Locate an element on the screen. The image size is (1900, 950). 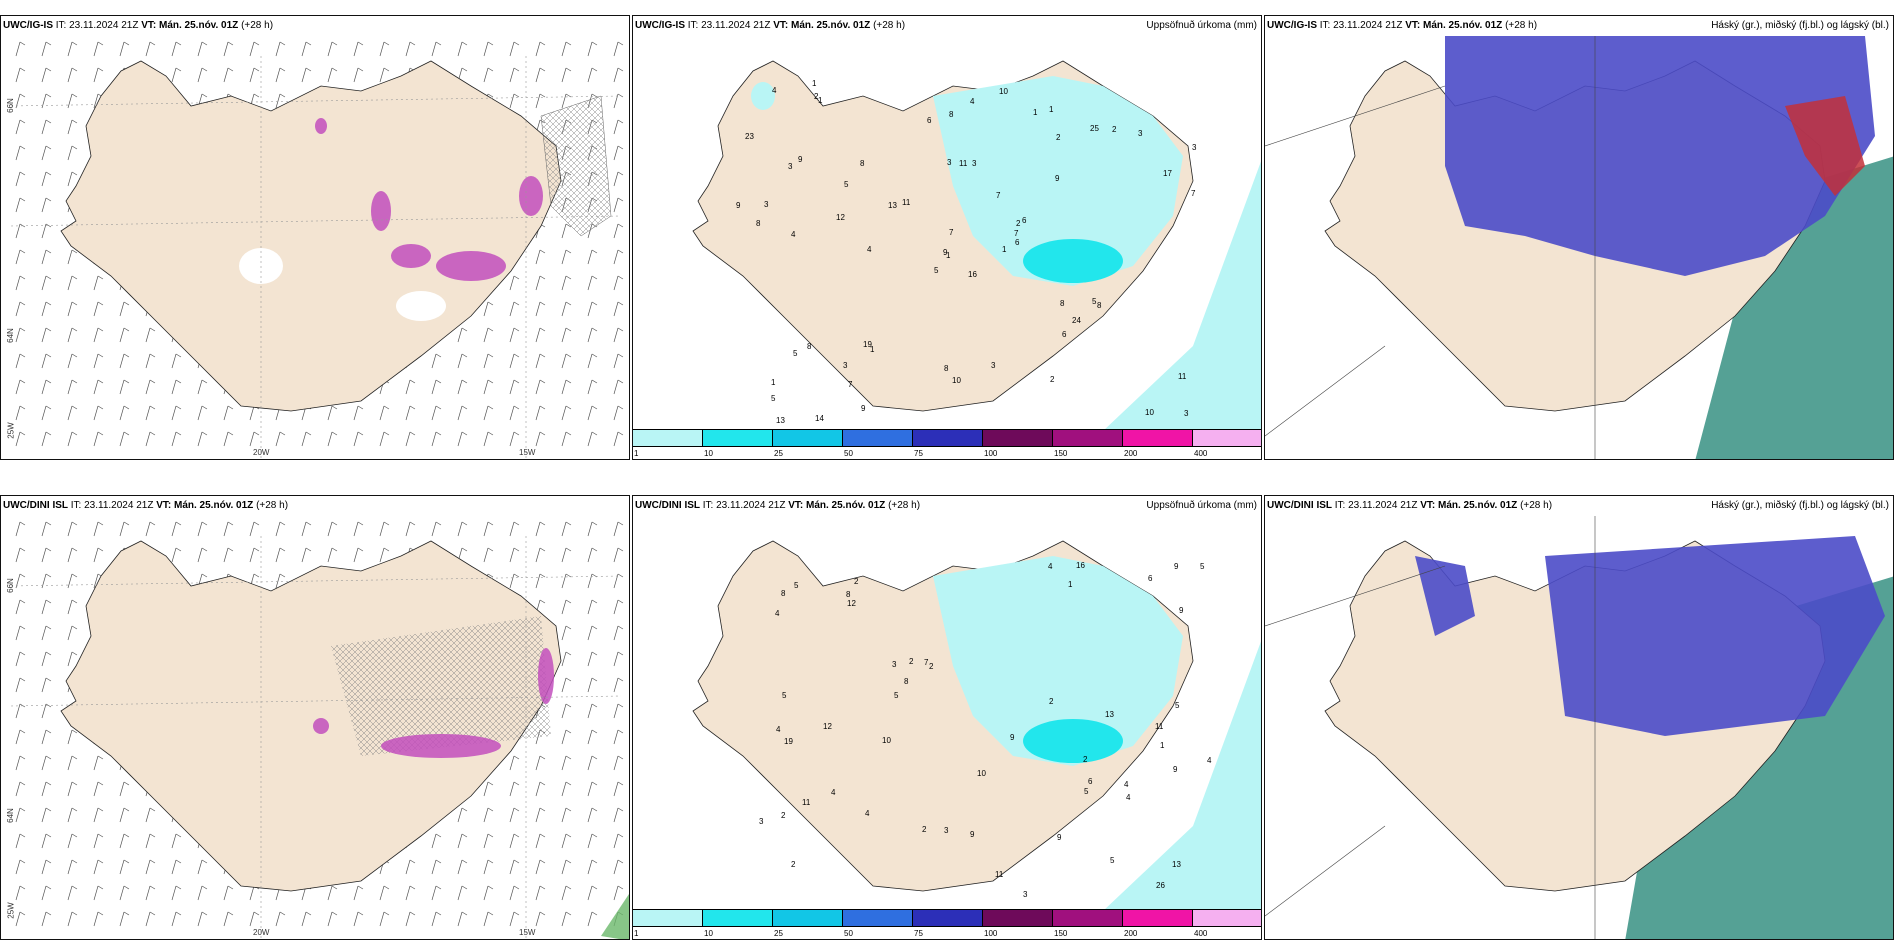
colorbar-label: 400 is located at coordinates (1201, 453).